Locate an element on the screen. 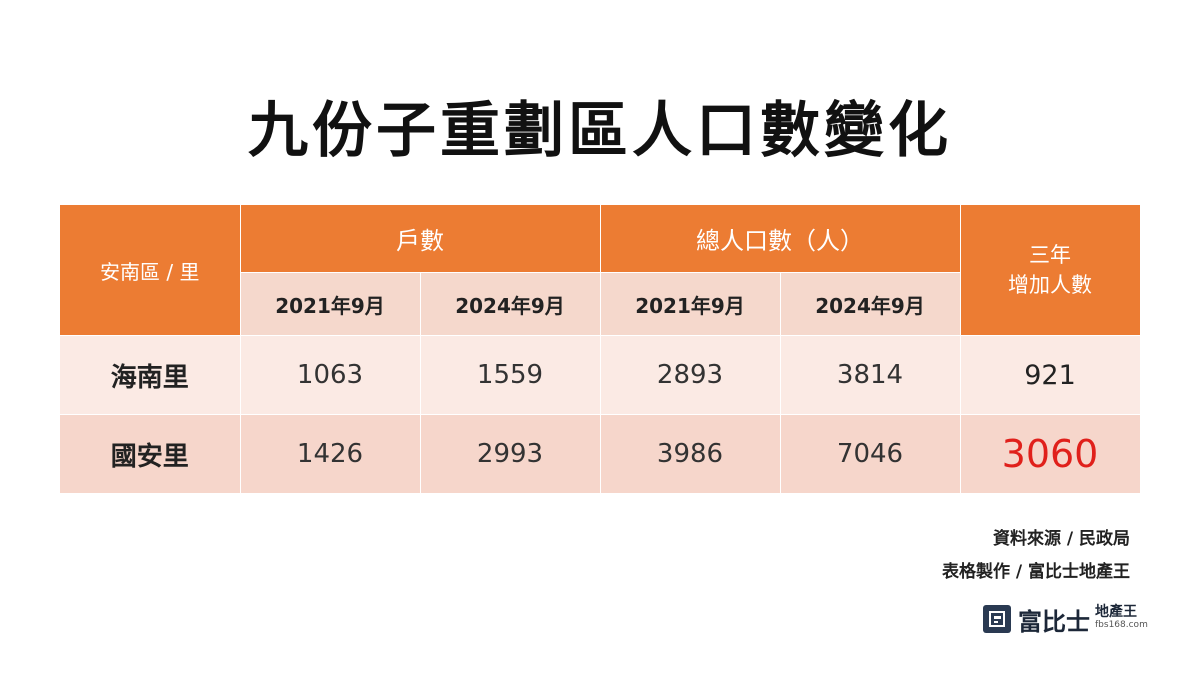 The image size is (1200, 675). logo-mark-icon is located at coordinates (997, 619).